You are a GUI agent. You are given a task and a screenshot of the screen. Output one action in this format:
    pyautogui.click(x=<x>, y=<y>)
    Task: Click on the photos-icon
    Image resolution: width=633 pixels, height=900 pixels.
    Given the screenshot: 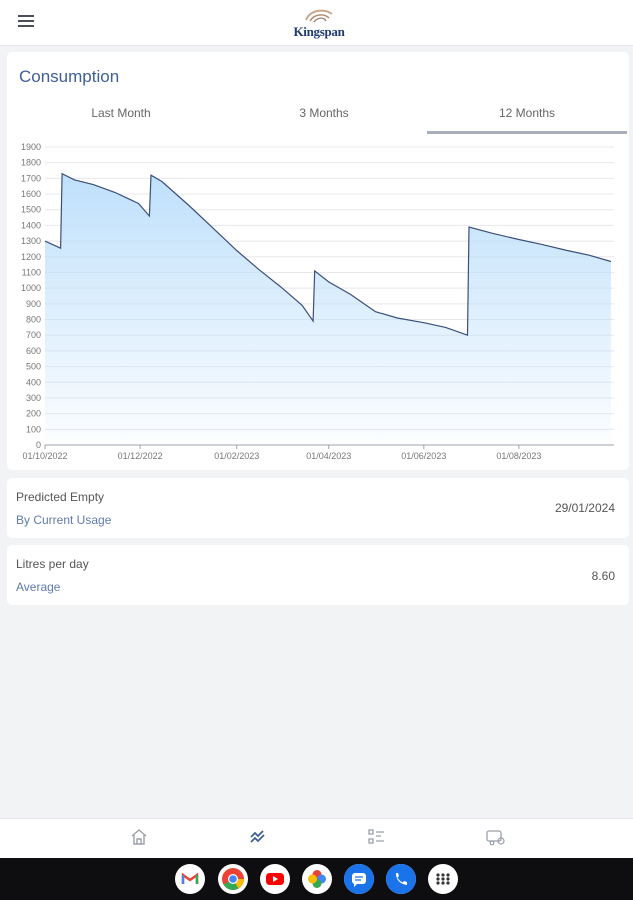 What is the action you would take?
    pyautogui.click(x=317, y=879)
    